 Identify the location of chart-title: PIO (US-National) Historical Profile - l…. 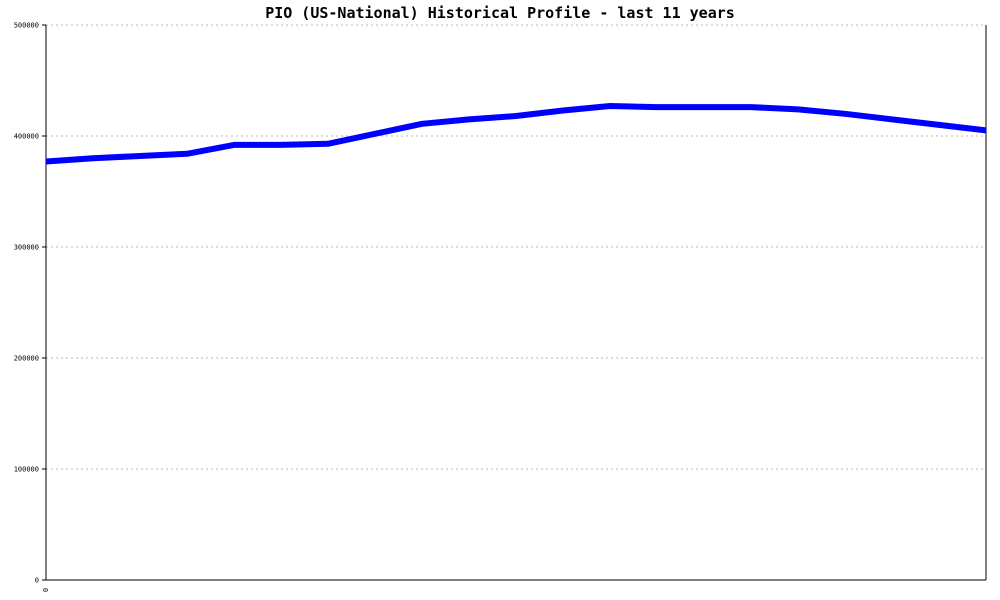
(500, 13).